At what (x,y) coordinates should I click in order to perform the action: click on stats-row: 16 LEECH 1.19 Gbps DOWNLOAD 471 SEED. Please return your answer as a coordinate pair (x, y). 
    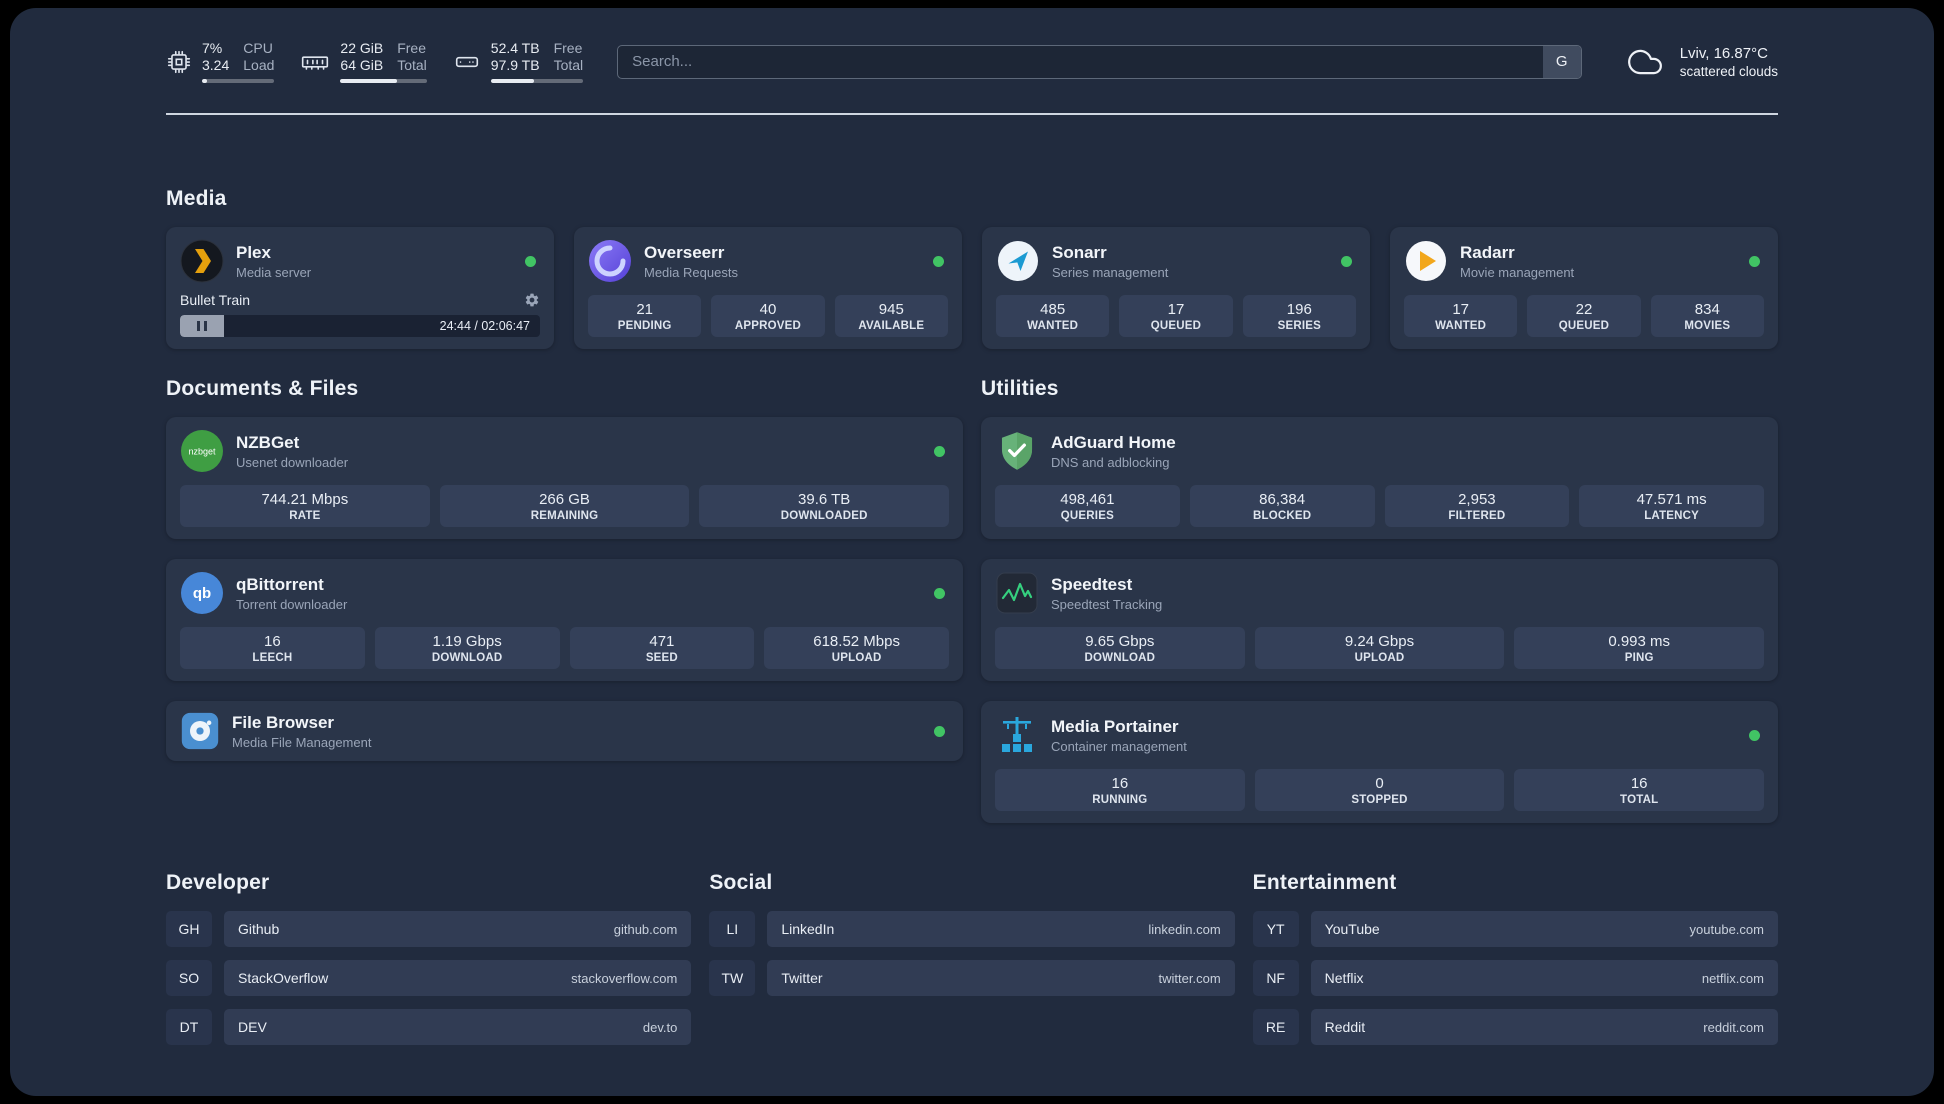
    Looking at the image, I should click on (564, 648).